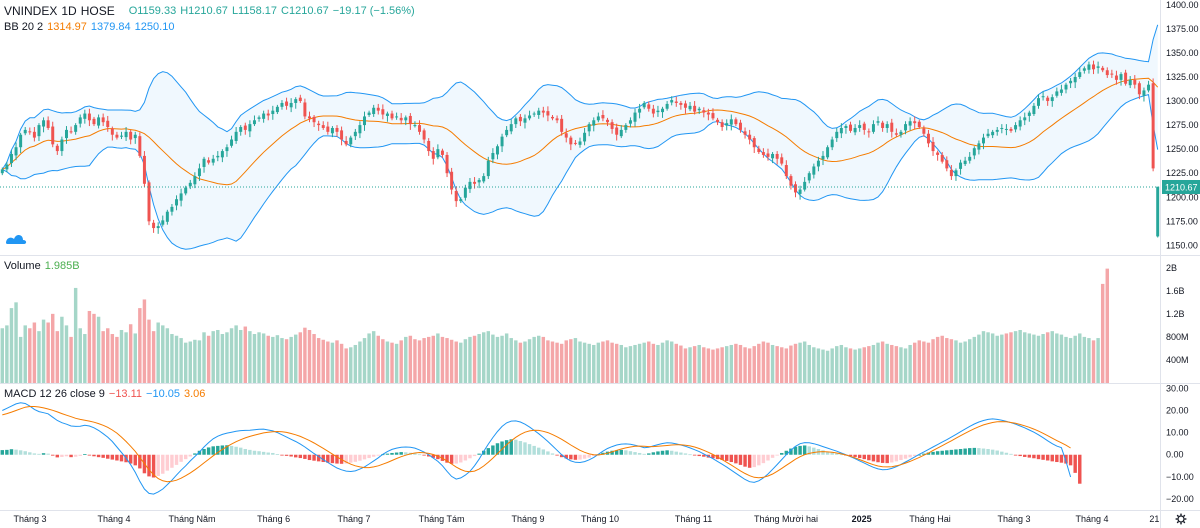  What do you see at coordinates (16, 239) in the screenshot?
I see `tradingview-cloud-icon` at bounding box center [16, 239].